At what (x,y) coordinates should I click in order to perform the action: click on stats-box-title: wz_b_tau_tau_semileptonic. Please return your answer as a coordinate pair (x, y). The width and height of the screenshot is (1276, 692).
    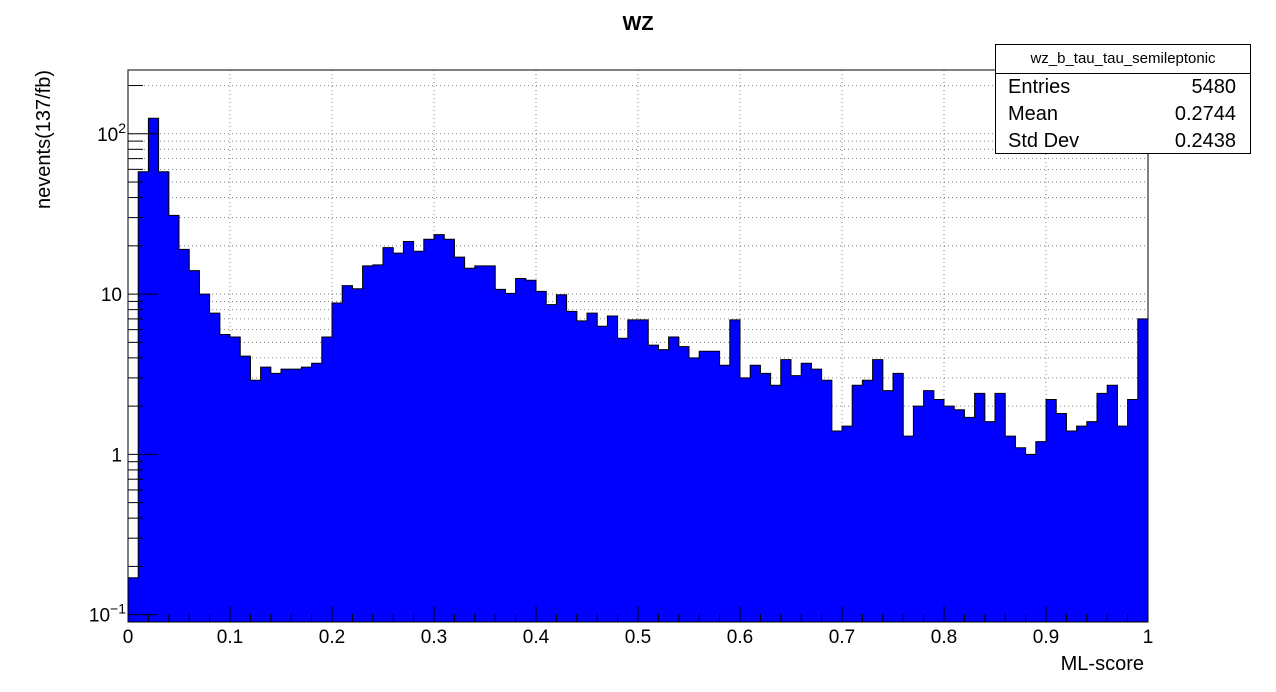
    Looking at the image, I should click on (1123, 59).